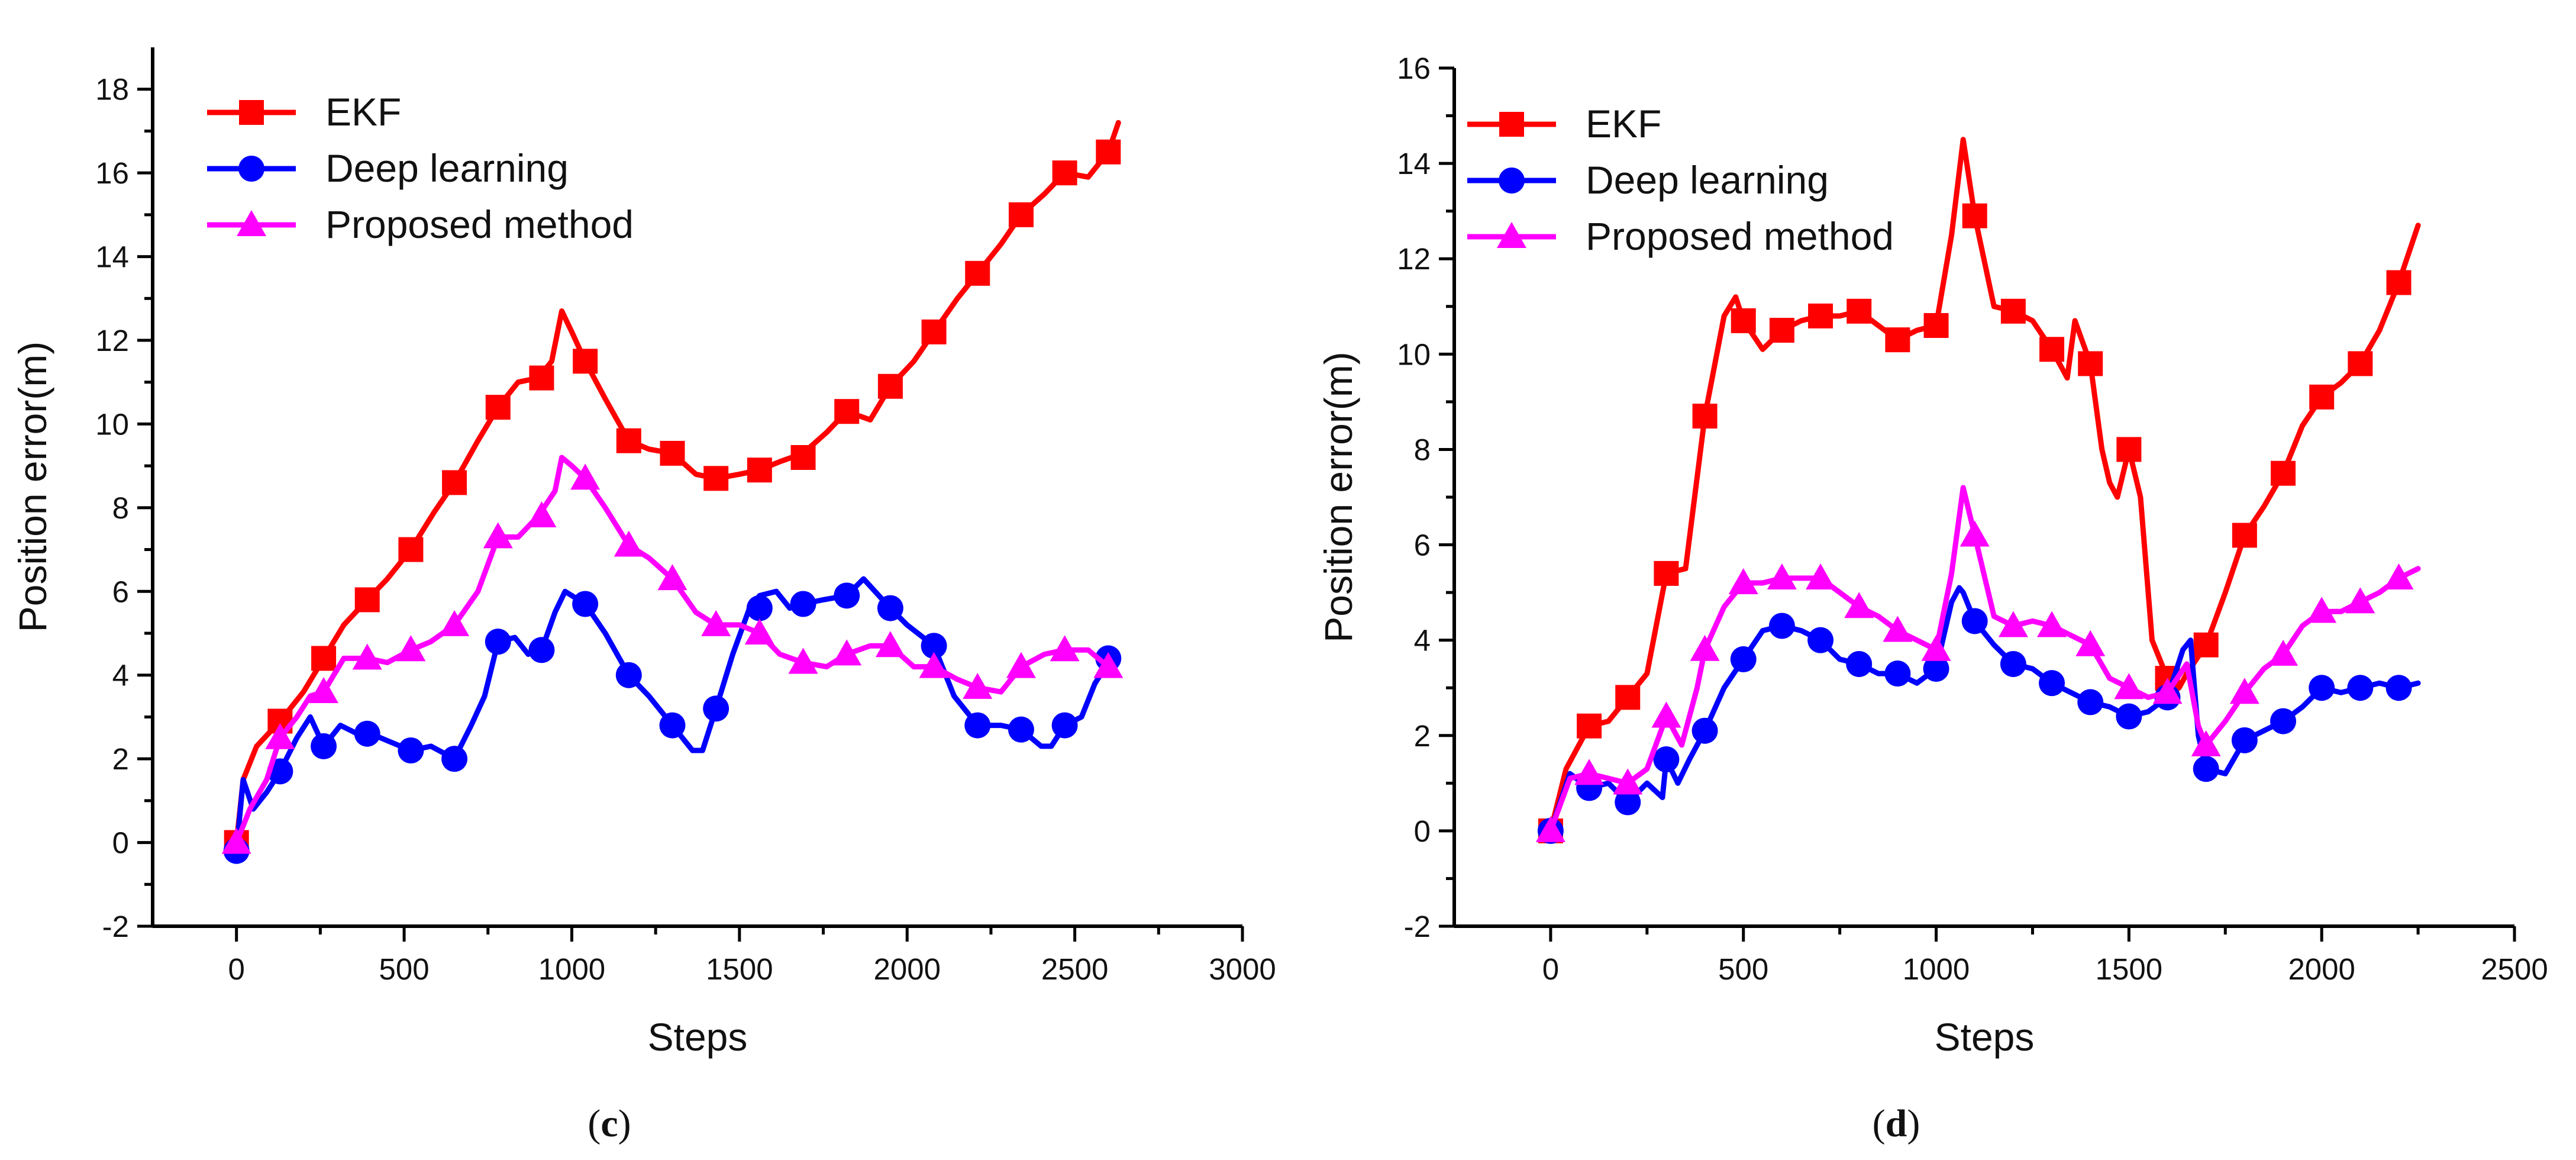 This screenshot has width=2576, height=1160. What do you see at coordinates (1896, 1123) in the screenshot?
I see `panel-label-letter: d` at bounding box center [1896, 1123].